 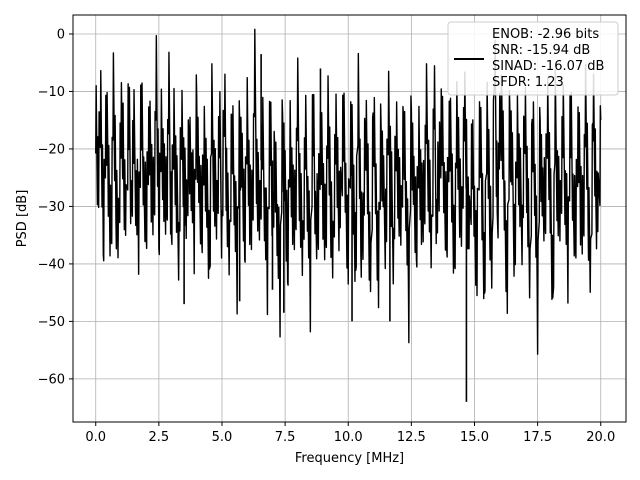 I want to click on y-tick-label: −10, so click(x=51, y=92).